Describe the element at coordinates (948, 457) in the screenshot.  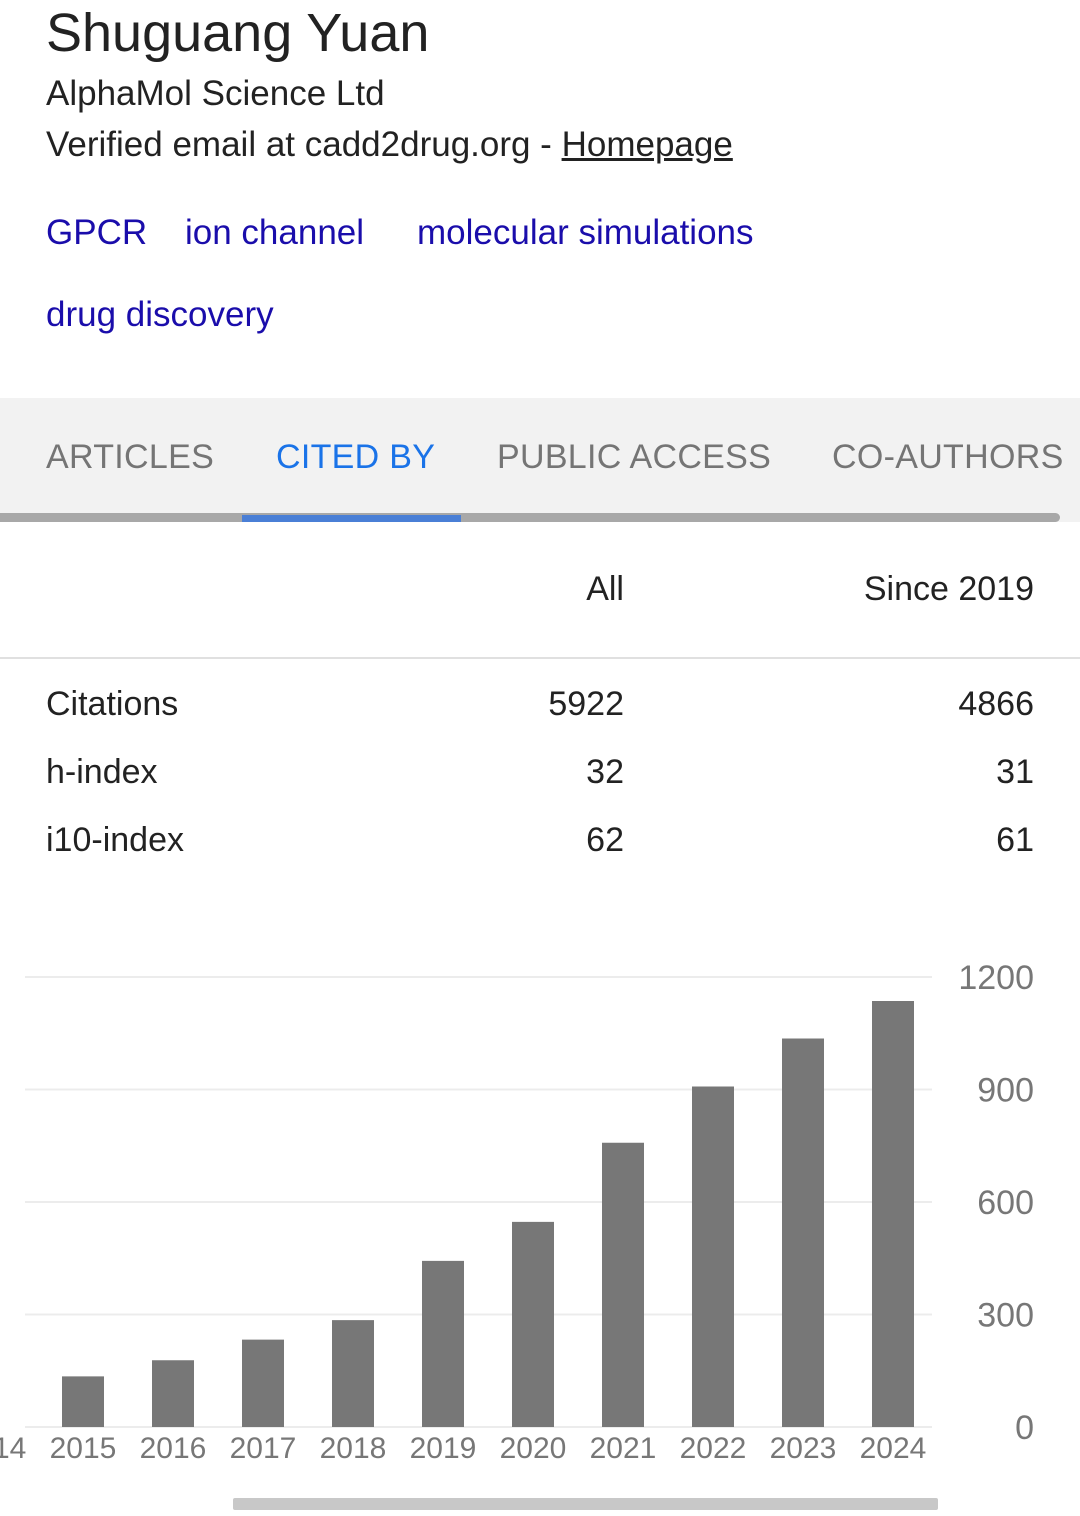
I see `tab-co-authors: CO-AUTHORS` at that location.